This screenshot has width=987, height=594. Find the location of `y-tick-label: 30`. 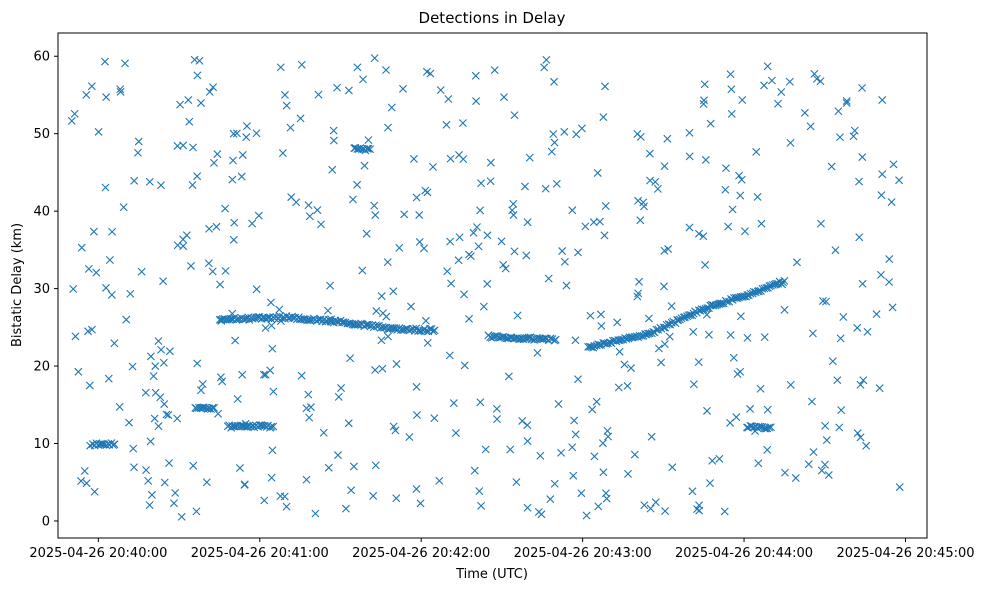

y-tick-label: 30 is located at coordinates (41, 289).